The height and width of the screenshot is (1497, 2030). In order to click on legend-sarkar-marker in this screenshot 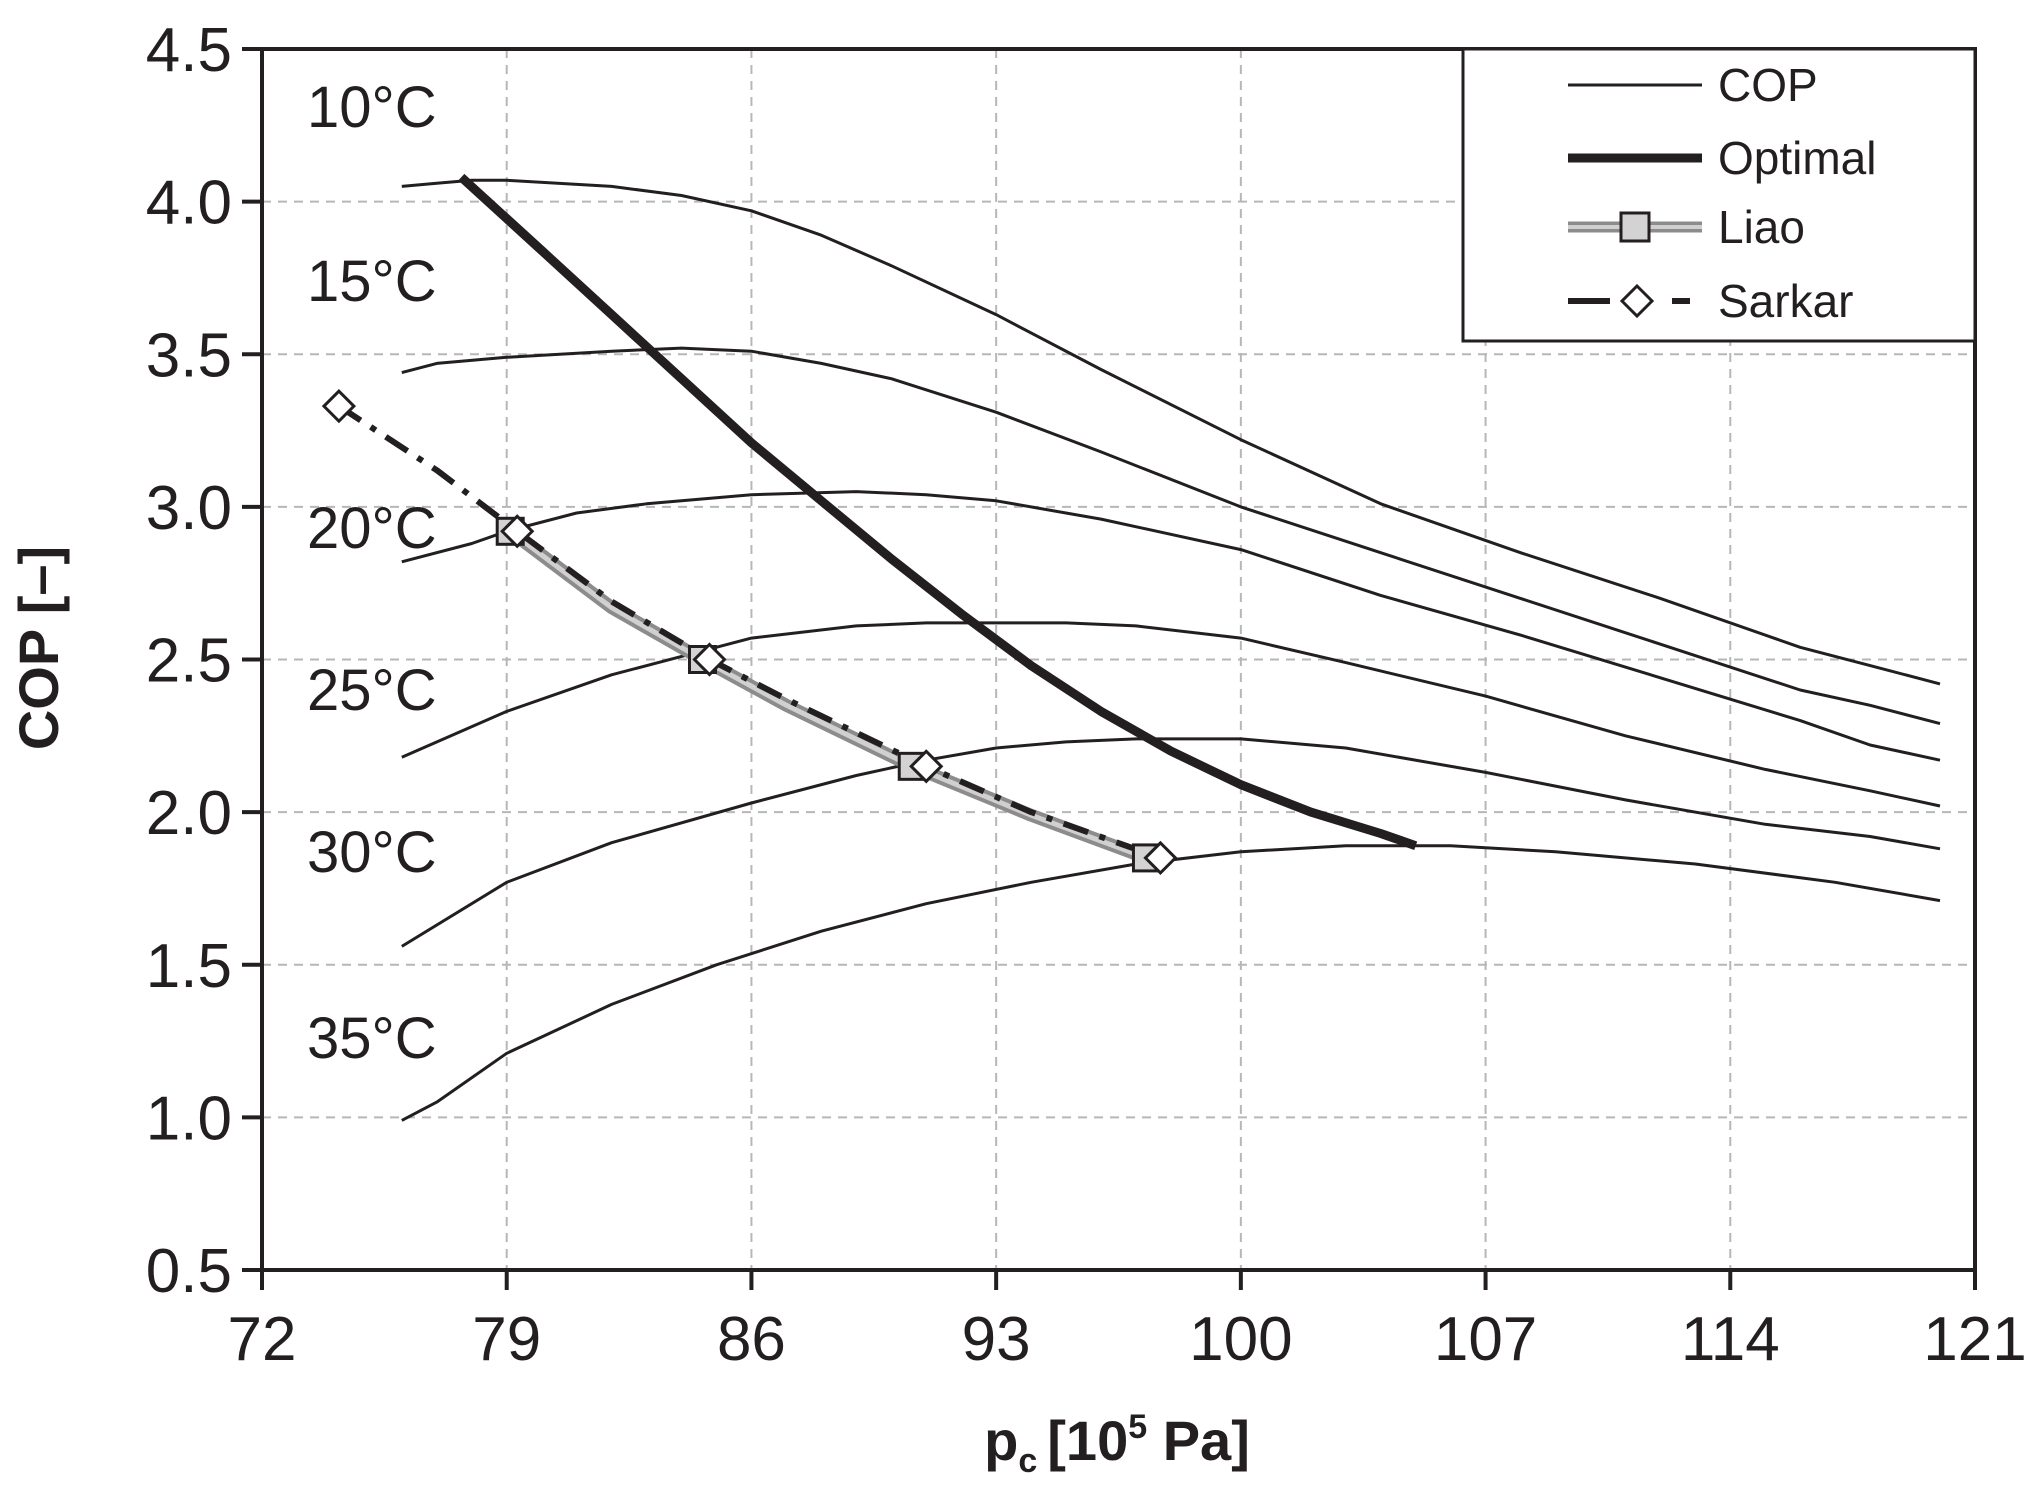, I will do `click(1637, 301)`.